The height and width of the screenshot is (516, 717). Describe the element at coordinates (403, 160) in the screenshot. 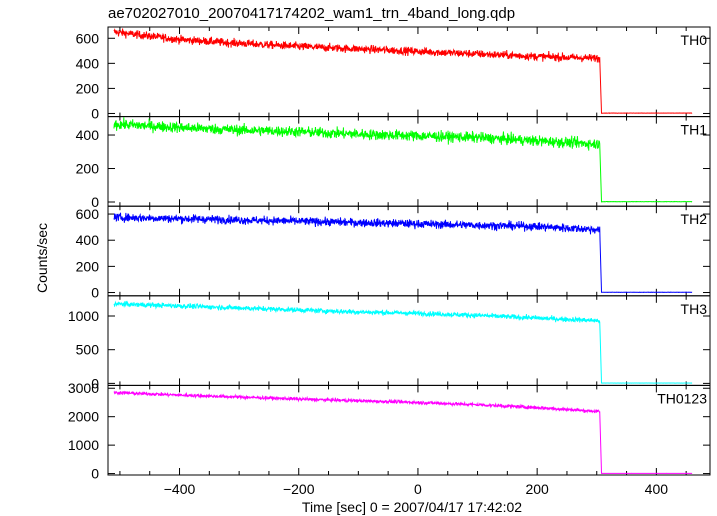

I see `series-line-th1` at that location.